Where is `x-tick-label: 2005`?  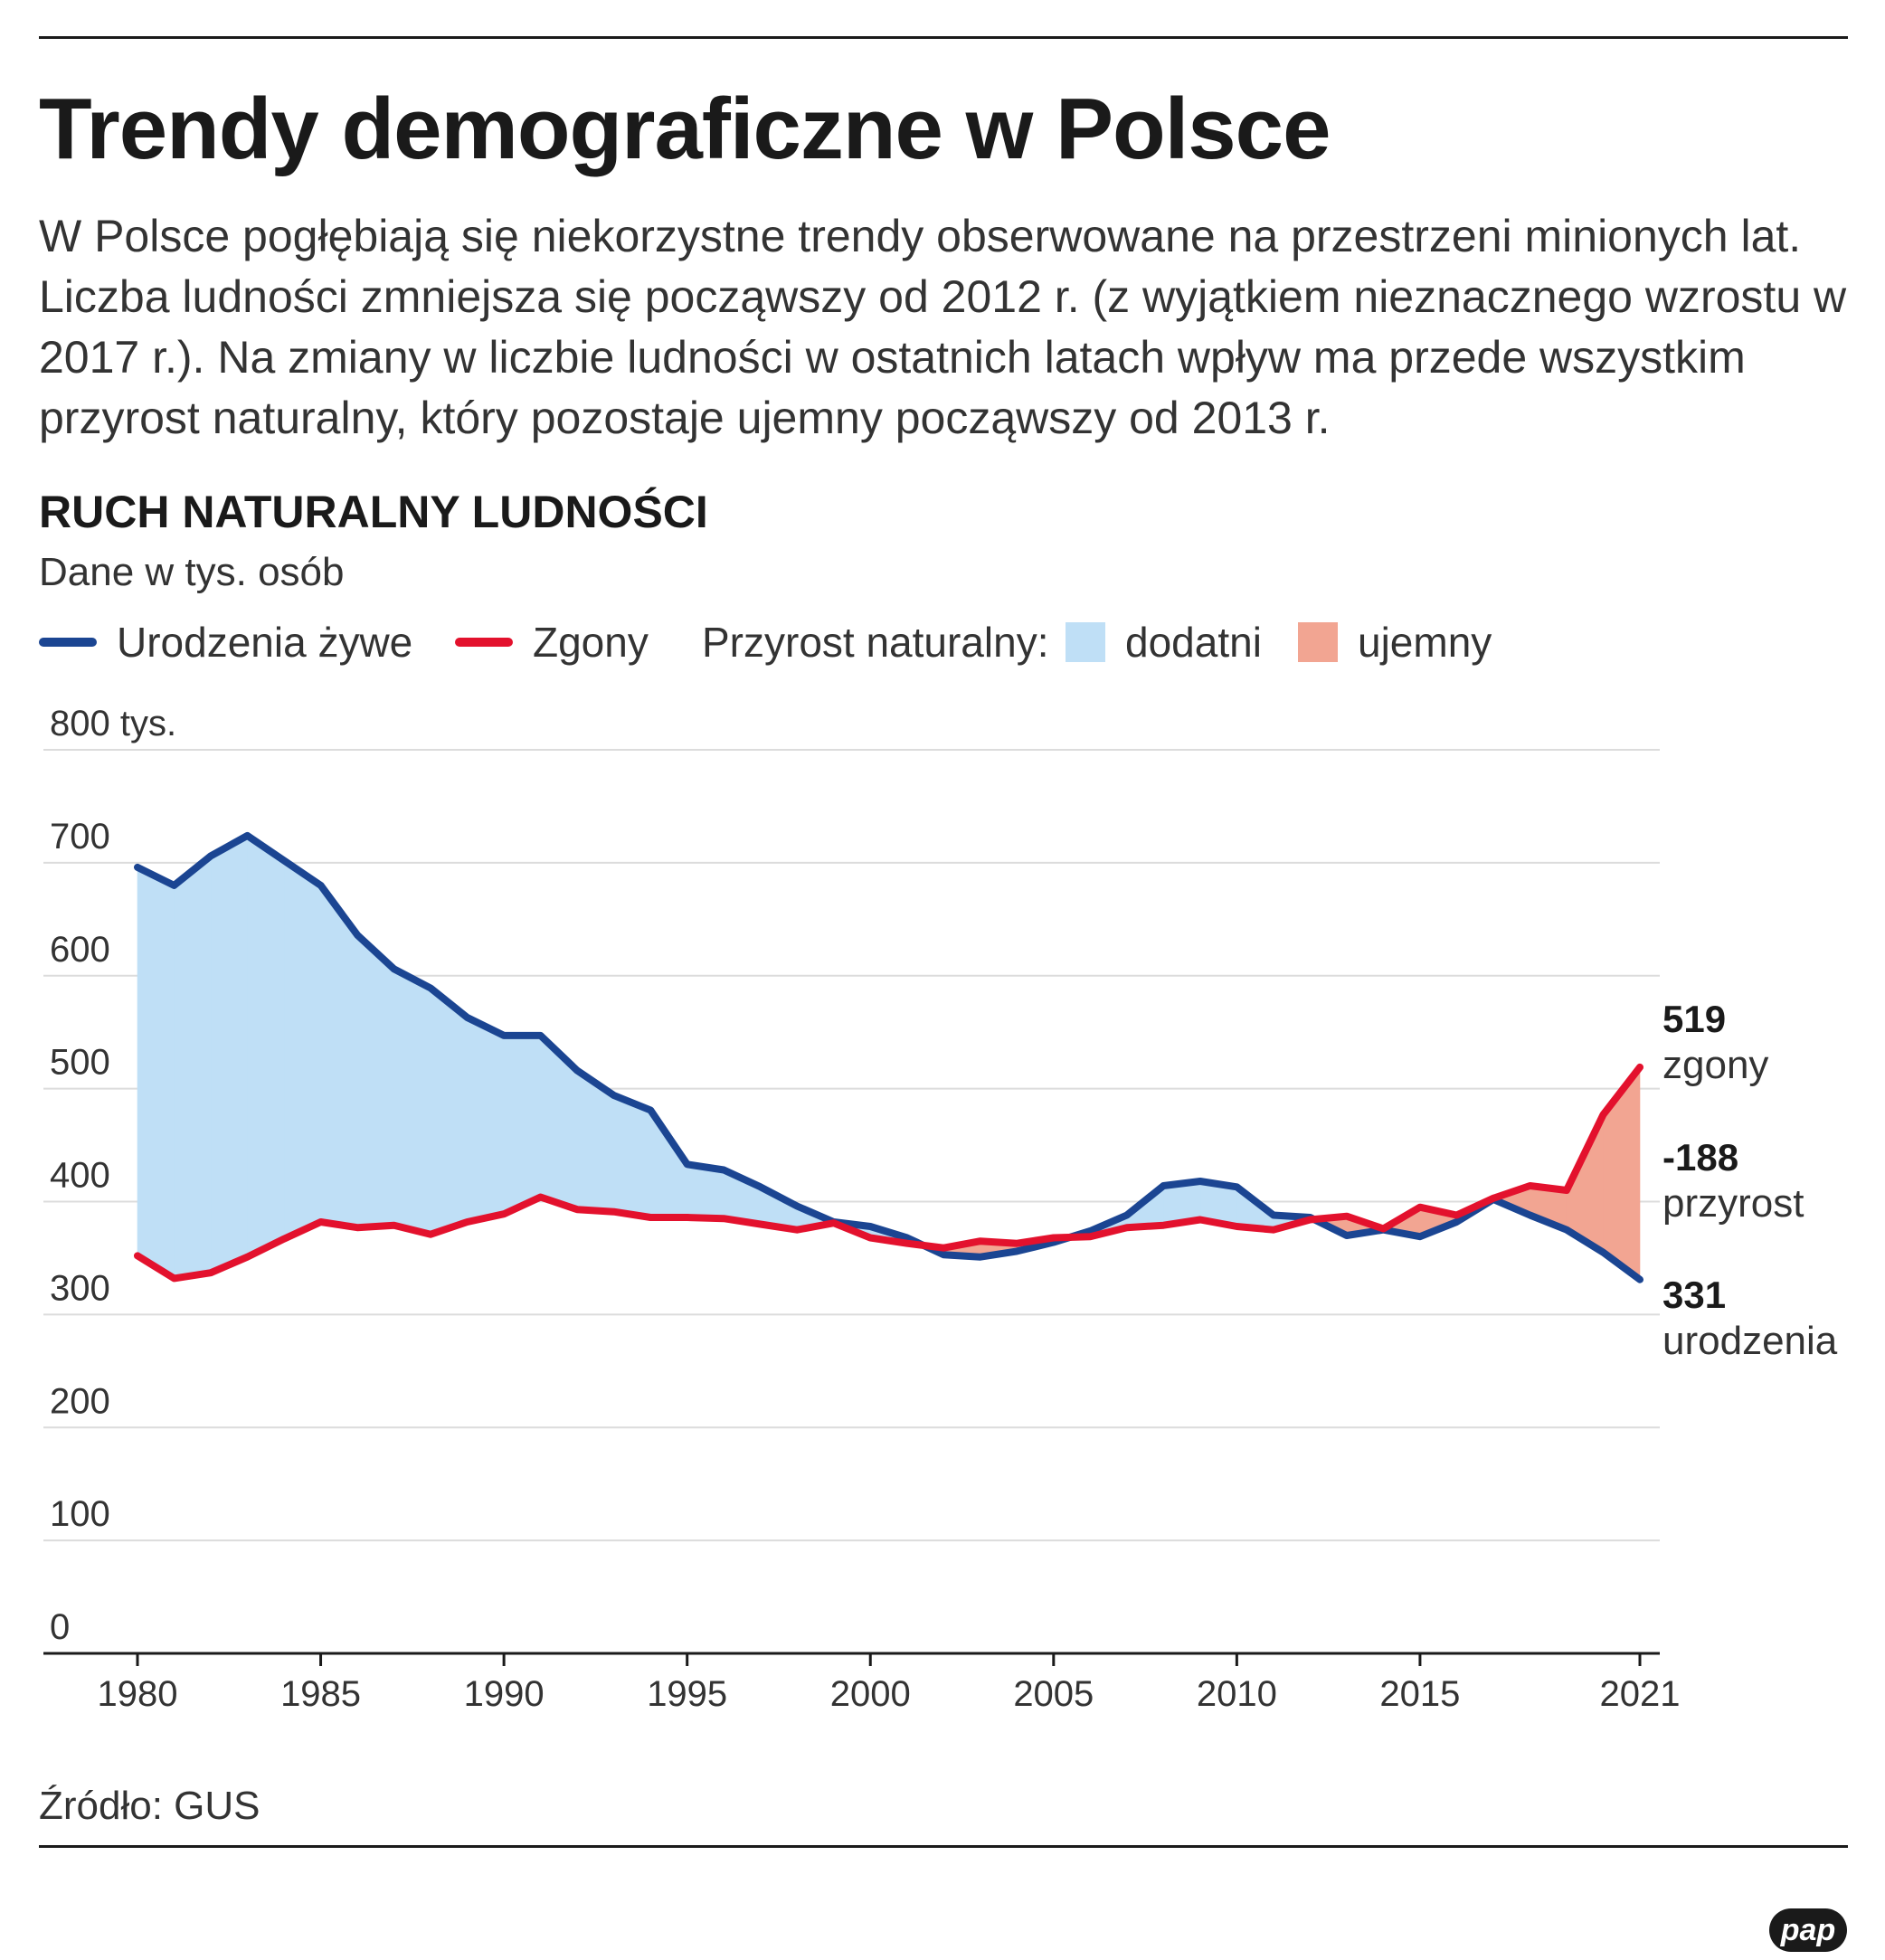 x-tick-label: 2005 is located at coordinates (1053, 1694).